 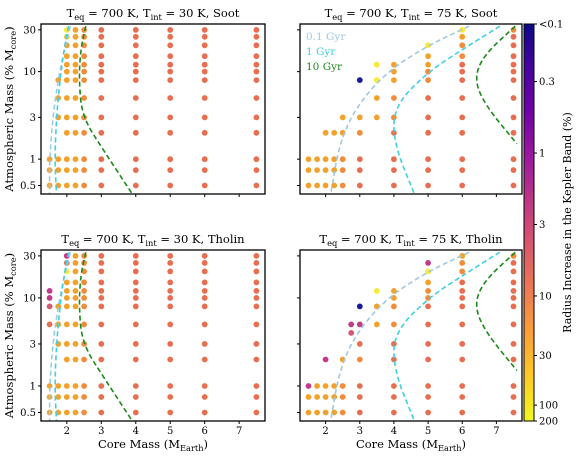 What do you see at coordinates (153, 334) in the screenshot?
I see `data-points` at bounding box center [153, 334].